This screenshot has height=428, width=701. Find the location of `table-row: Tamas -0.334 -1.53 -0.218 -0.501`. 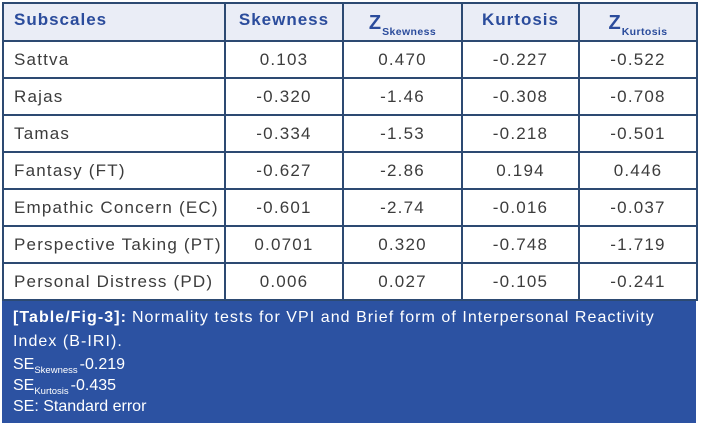

table-row: Tamas -0.334 -1.53 -0.218 -0.501 is located at coordinates (350, 133).